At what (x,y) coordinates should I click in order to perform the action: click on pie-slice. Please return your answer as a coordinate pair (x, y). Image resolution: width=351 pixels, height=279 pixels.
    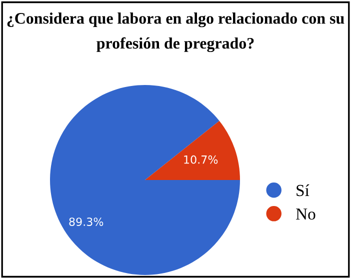
    Looking at the image, I should click on (192, 150).